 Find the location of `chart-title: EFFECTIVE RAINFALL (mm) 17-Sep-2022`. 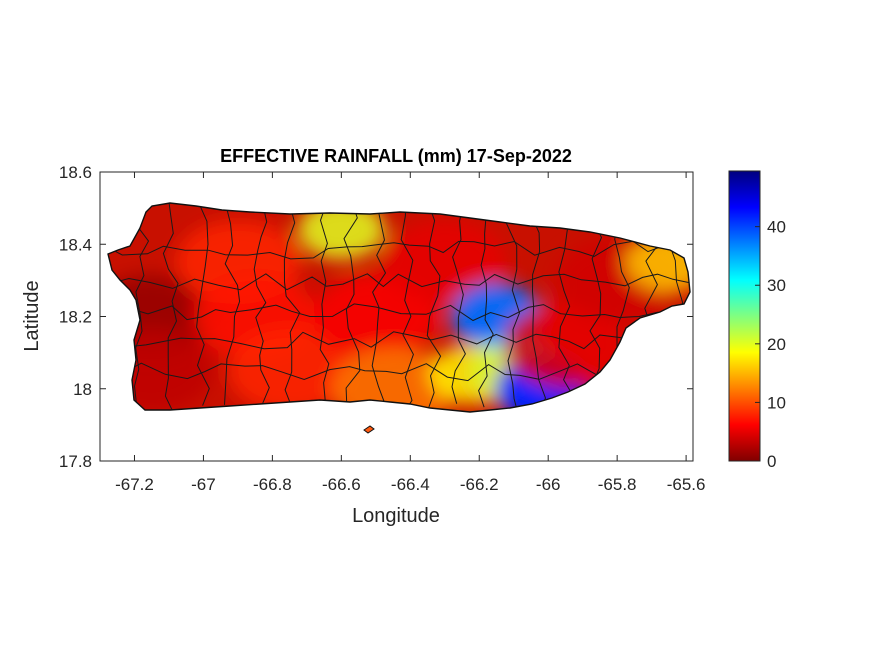

chart-title: EFFECTIVE RAINFALL (mm) 17-Sep-2022 is located at coordinates (396, 156).